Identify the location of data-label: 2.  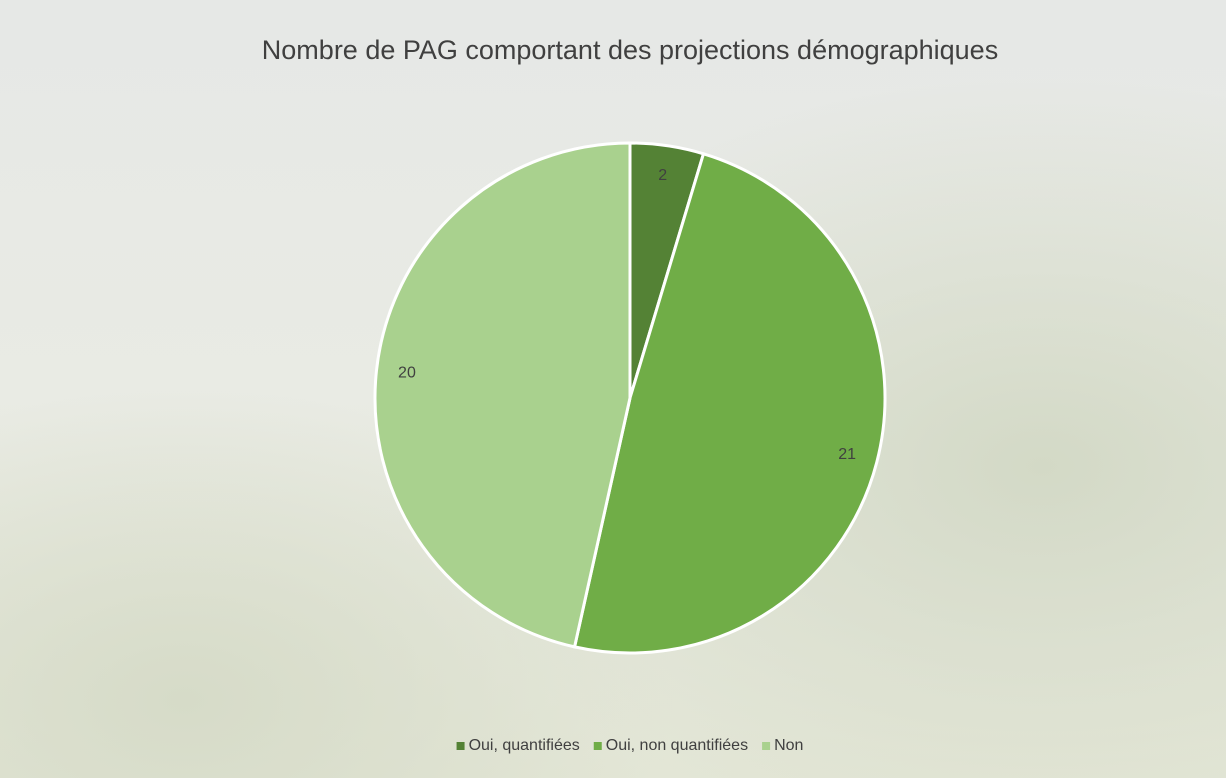
(662, 175).